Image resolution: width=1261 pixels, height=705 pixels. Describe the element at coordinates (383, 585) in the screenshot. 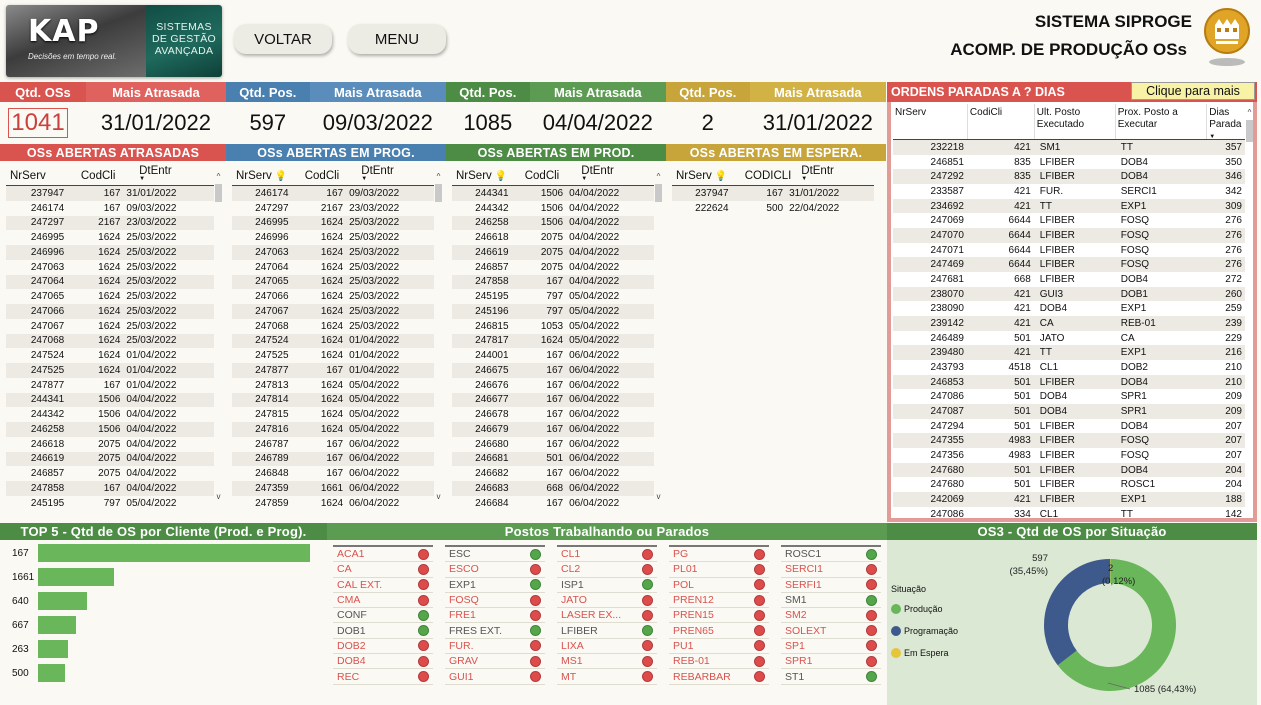

I see `posto-item: CAL EXT.` at that location.